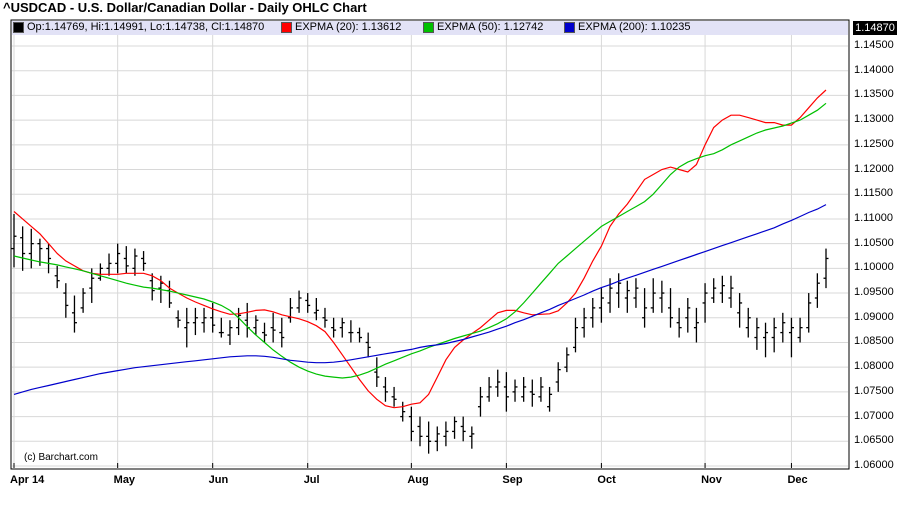 Image resolution: width=900 pixels, height=511 pixels. Describe the element at coordinates (874, 119) in the screenshot. I see `y-tick-label: 1.13000` at that location.